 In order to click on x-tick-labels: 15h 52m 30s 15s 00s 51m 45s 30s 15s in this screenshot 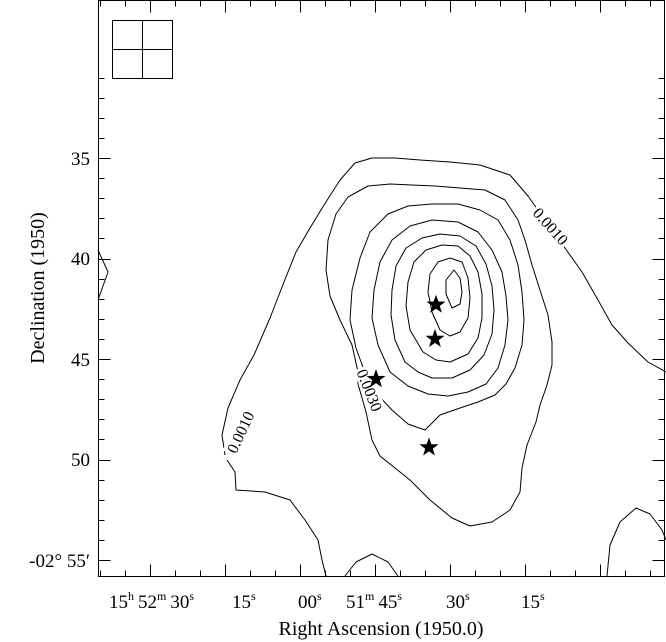, I will do `click(327, 601)`.